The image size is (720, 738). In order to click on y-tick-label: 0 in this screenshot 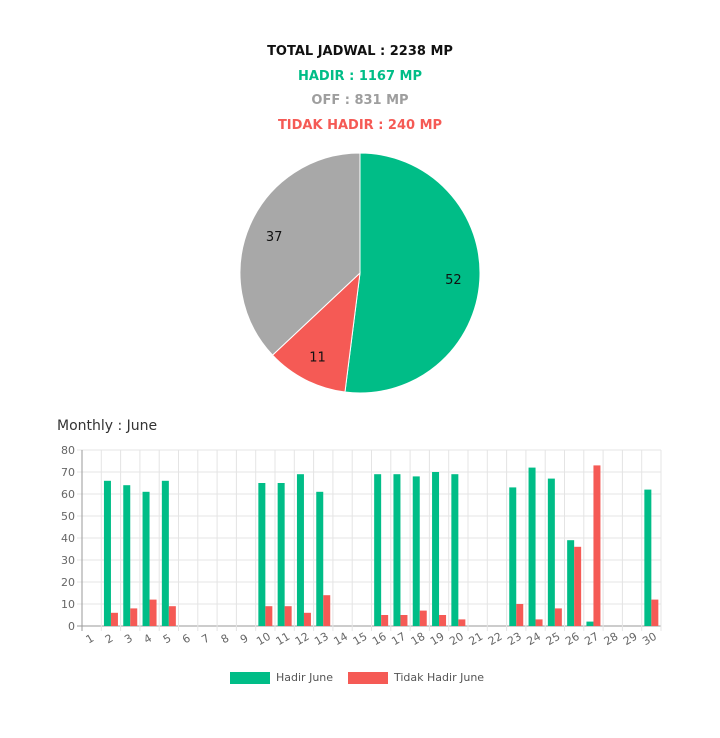, I will do `click(71, 626)`.